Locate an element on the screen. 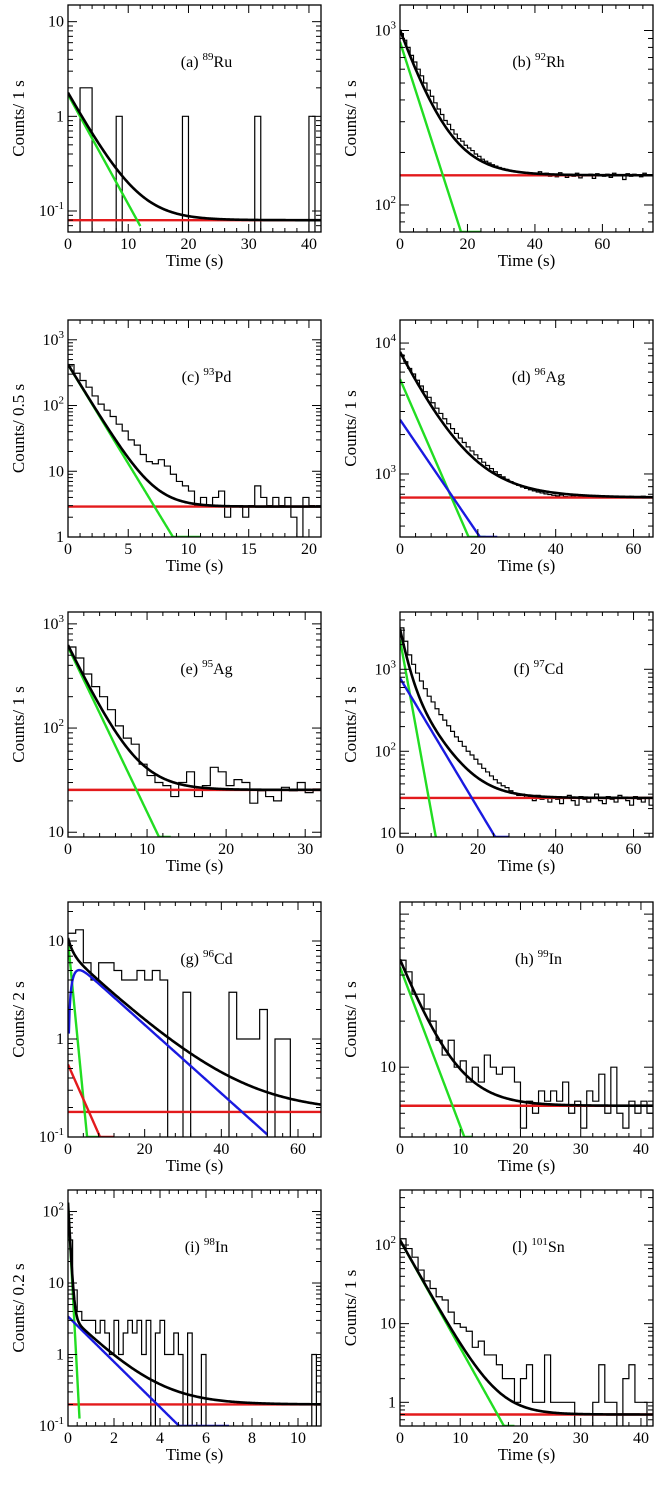 The width and height of the screenshot is (672, 1488). fit-decay-2-i is located at coordinates (148, 1370).